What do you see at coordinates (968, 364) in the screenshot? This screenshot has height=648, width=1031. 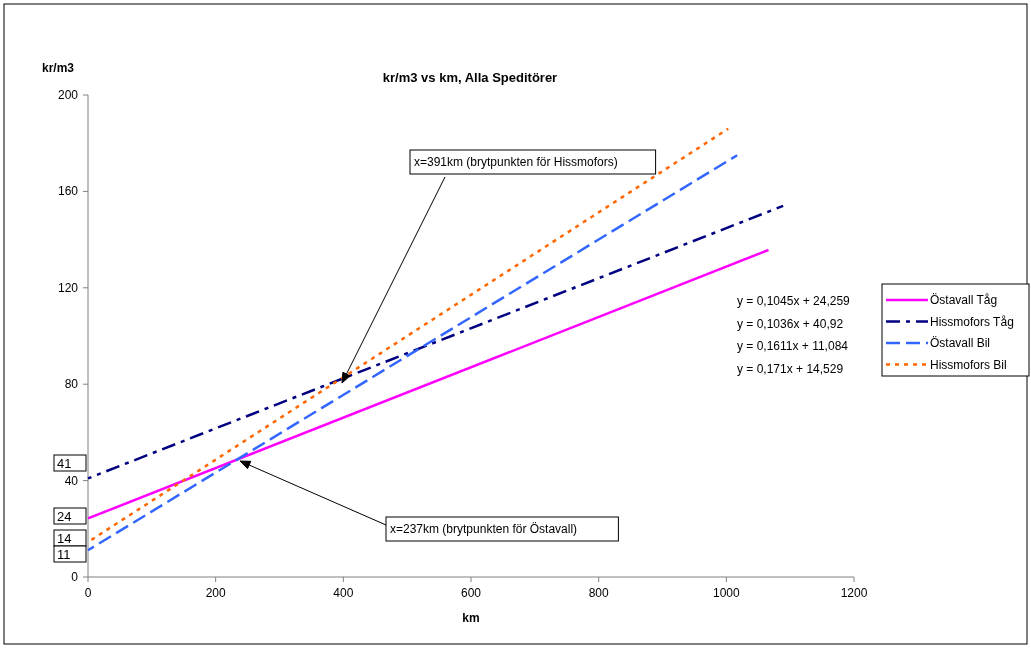 I see `legend-label: Hissmofors Bil` at bounding box center [968, 364].